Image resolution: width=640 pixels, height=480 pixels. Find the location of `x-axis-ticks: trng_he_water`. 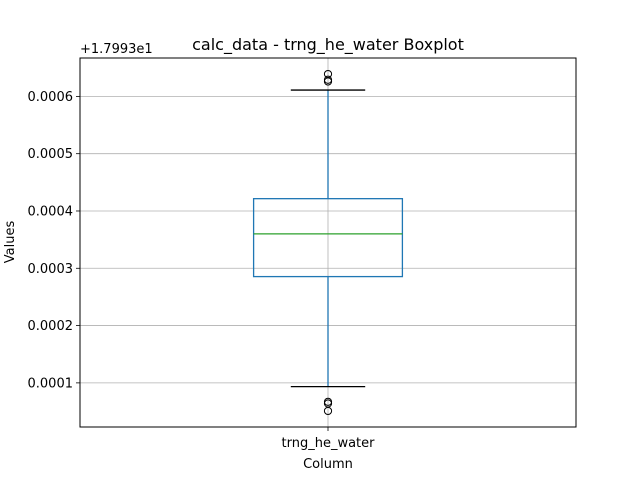

x-axis-ticks: trng_he_water is located at coordinates (329, 439).